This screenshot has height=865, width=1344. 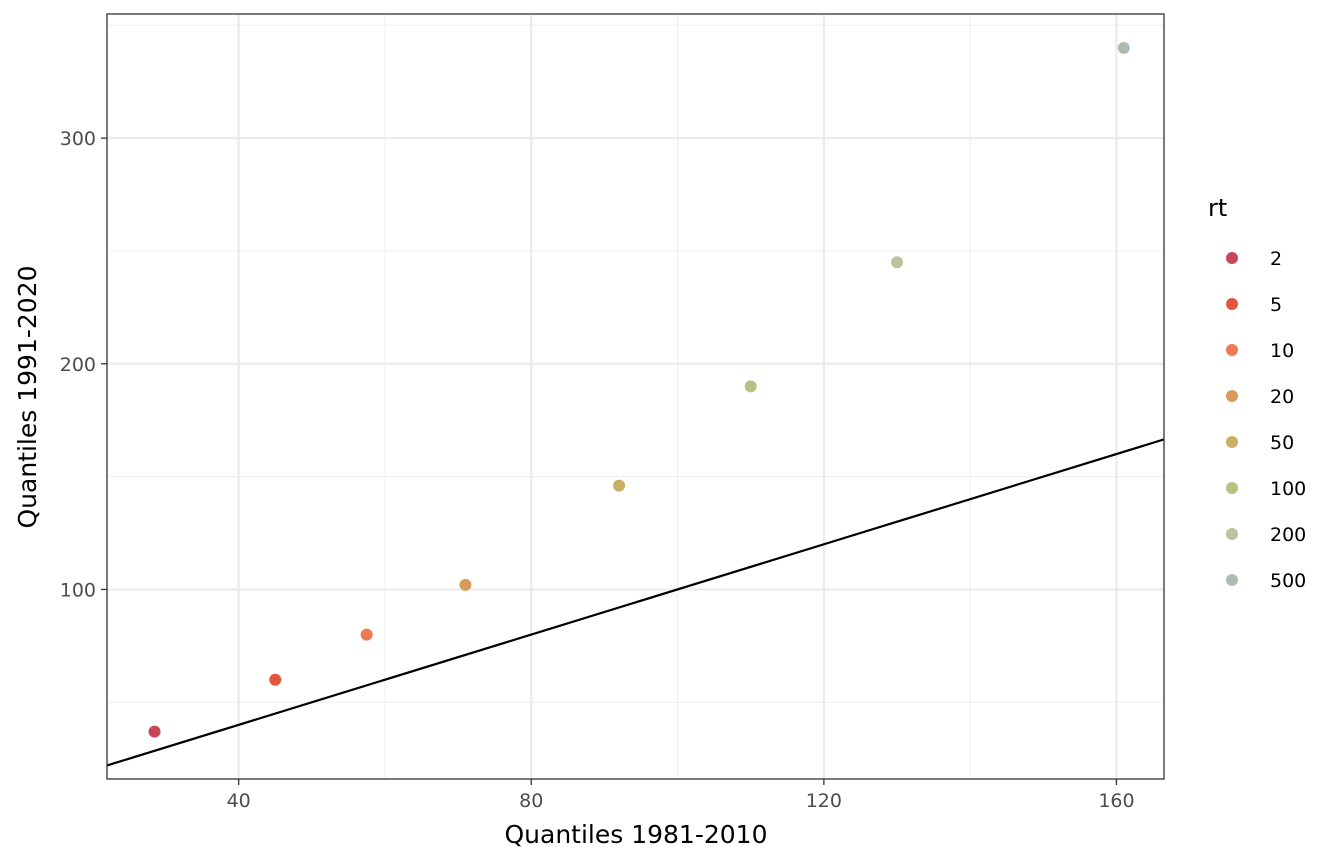 What do you see at coordinates (531, 801) in the screenshot?
I see `x-tick-label: 80` at bounding box center [531, 801].